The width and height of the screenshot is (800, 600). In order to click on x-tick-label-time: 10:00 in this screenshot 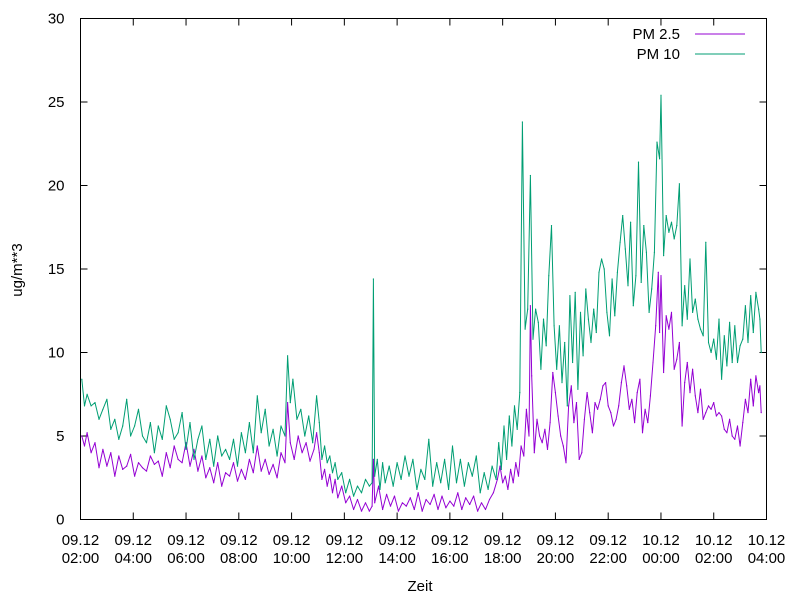, I will do `click(292, 558)`.